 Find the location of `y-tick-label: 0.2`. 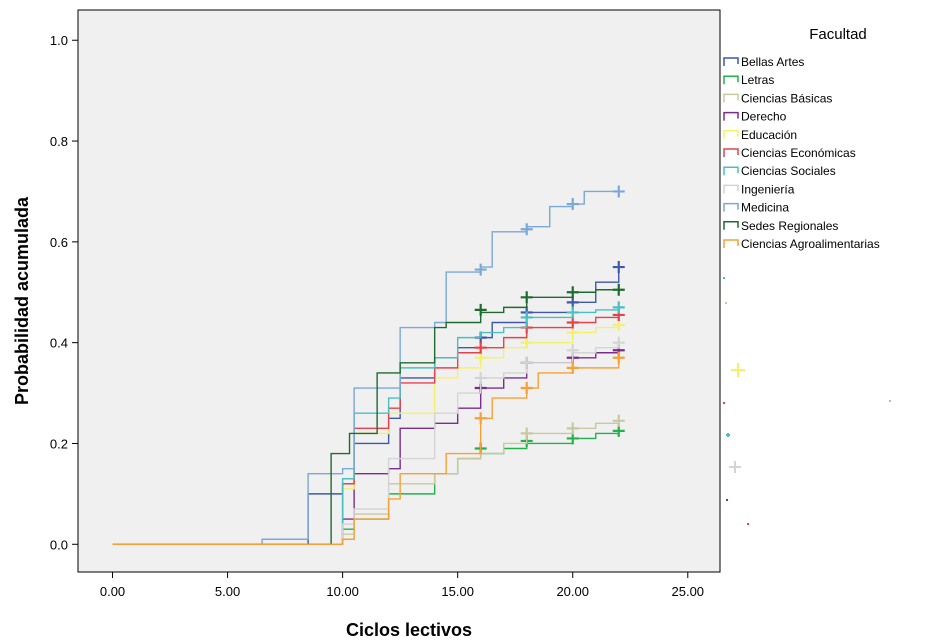

y-tick-label: 0.2 is located at coordinates (59, 443).